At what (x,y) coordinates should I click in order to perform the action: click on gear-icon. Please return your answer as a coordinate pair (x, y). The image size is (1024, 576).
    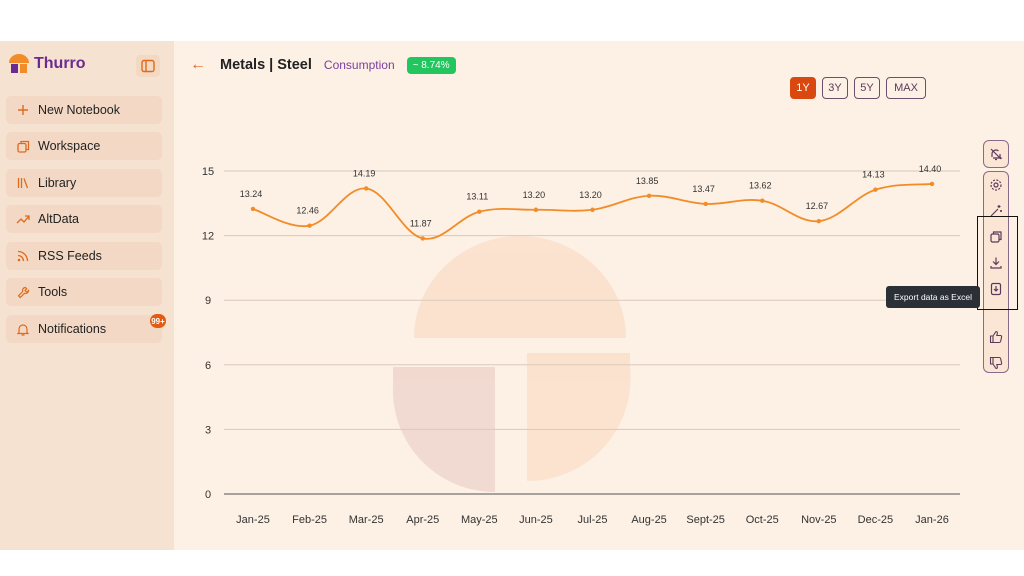
    Looking at the image, I should click on (996, 185).